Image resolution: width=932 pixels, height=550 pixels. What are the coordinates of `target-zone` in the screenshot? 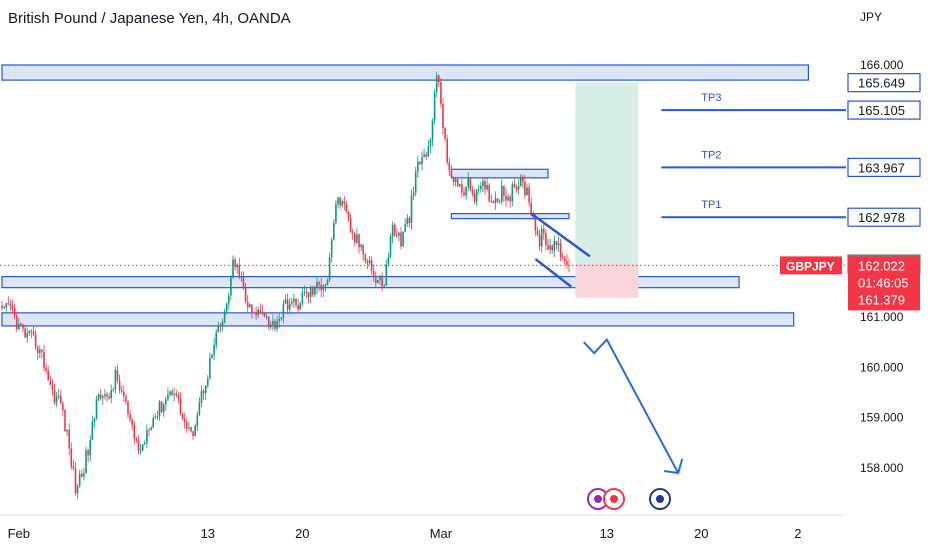 It's located at (607, 173).